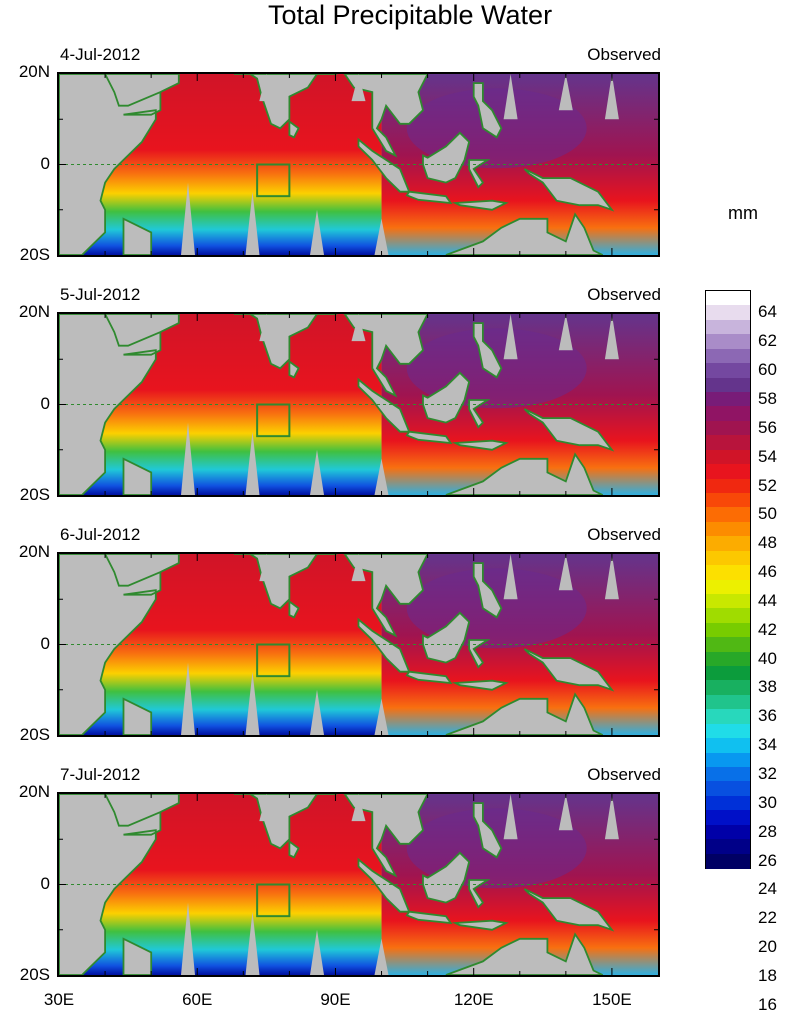 The height and width of the screenshot is (1016, 788). I want to click on java-land, so click(429, 437).